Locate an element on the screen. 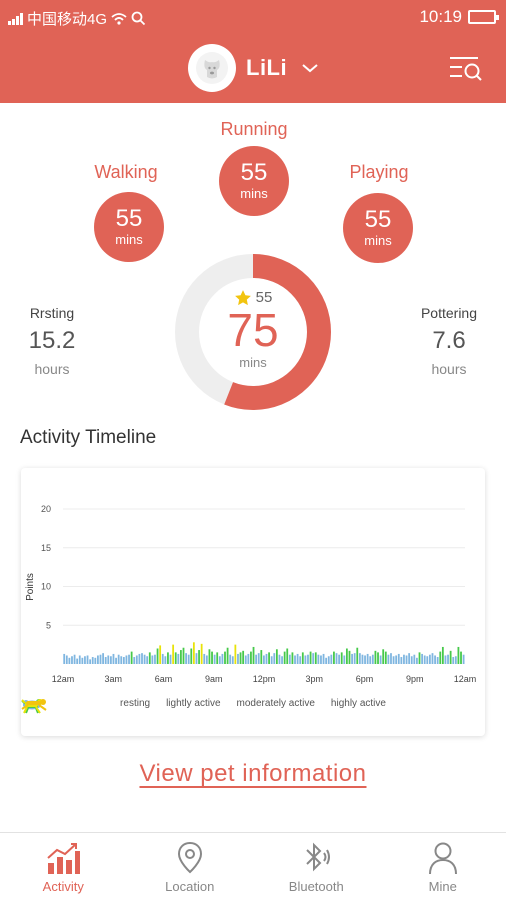 This screenshot has height=900, width=506. wifi-icon is located at coordinates (119, 19).